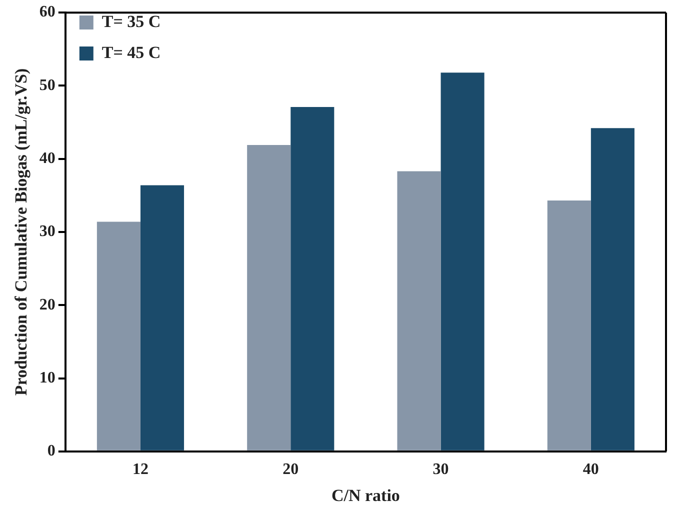 The height and width of the screenshot is (515, 680). What do you see at coordinates (47, 12) in the screenshot?
I see `y-tick-label: 60` at bounding box center [47, 12].